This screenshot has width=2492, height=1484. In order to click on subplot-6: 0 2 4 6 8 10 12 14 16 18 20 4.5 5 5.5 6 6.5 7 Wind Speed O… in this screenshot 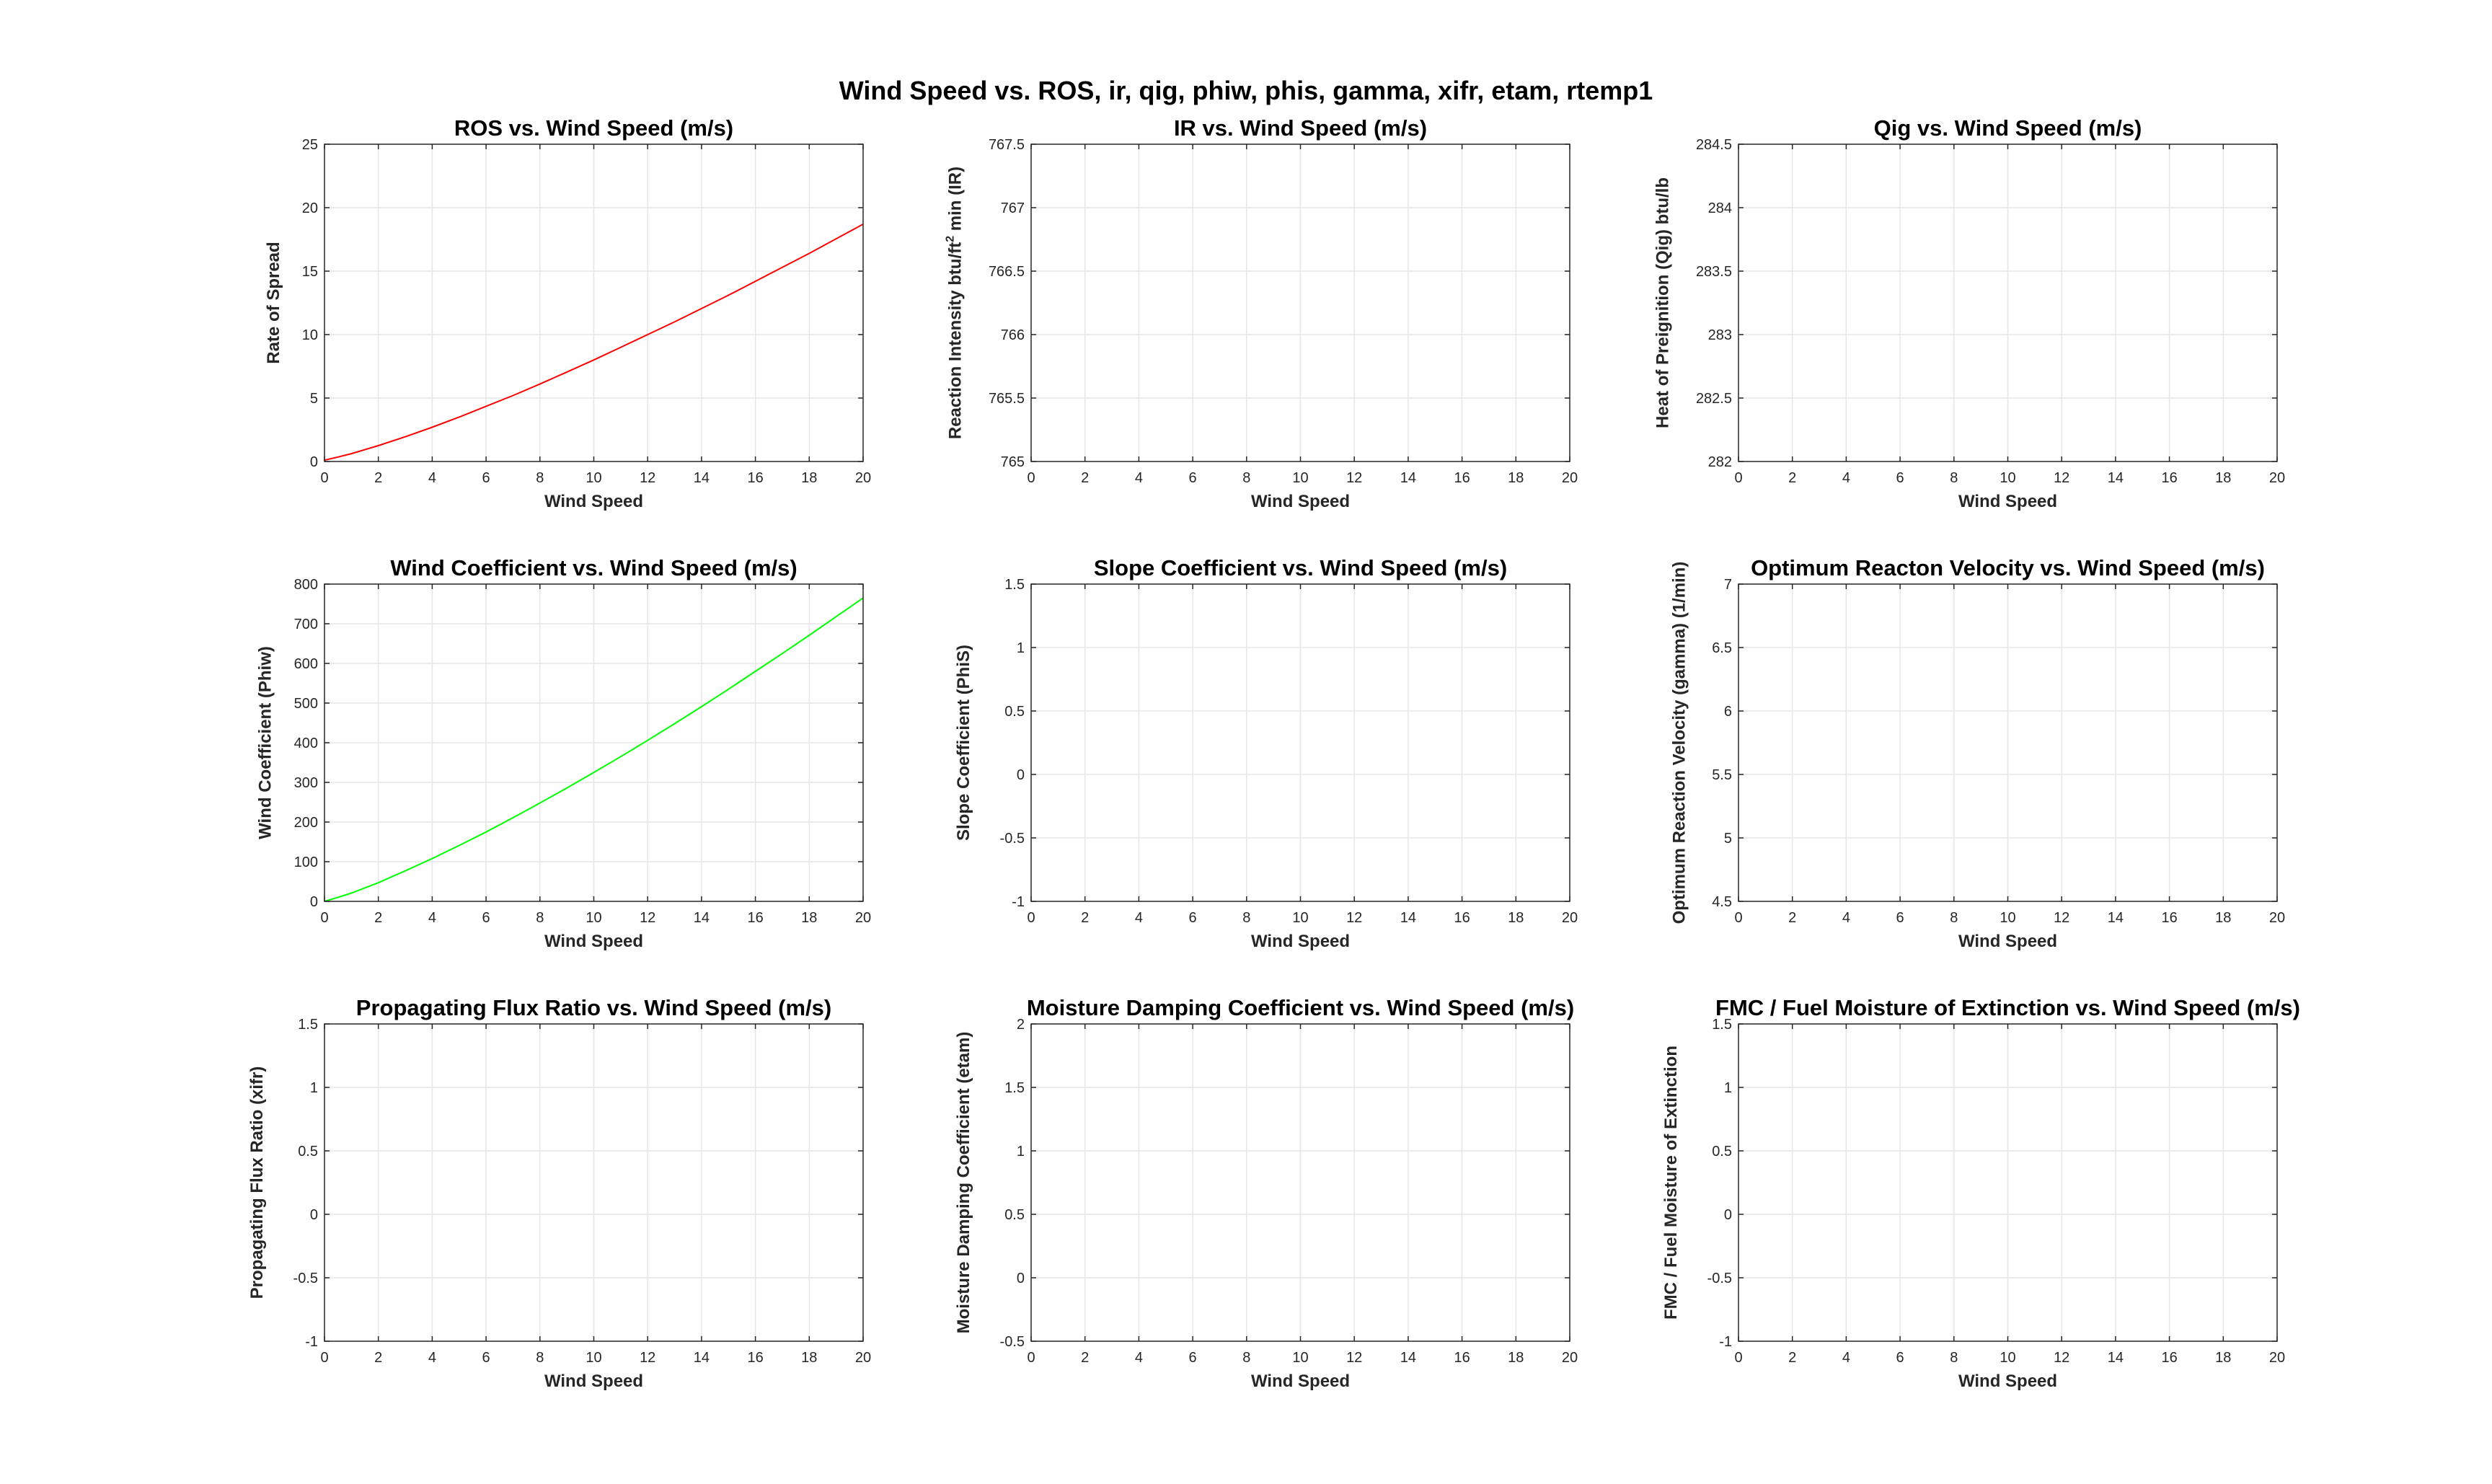, I will do `click(1978, 753)`.